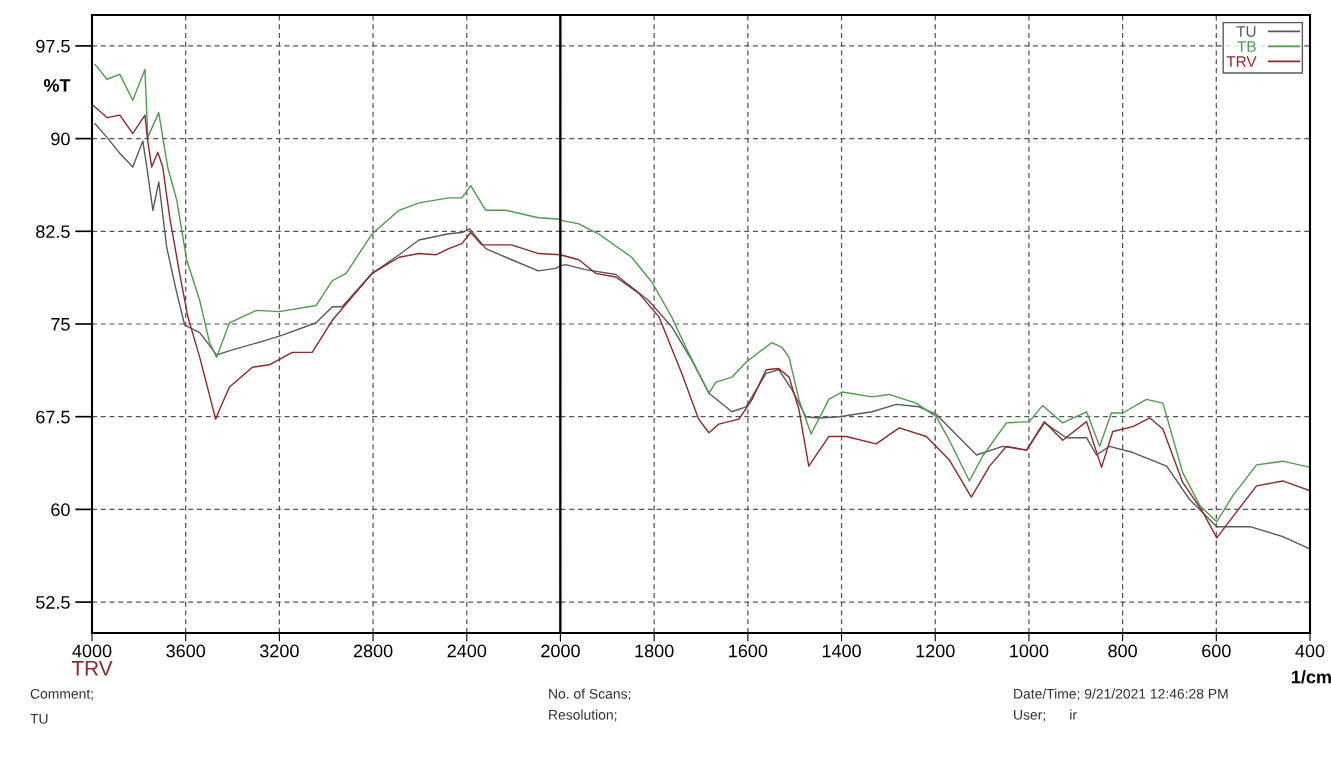 The width and height of the screenshot is (1331, 758). What do you see at coordinates (1246, 46) in the screenshot?
I see `legend-label: TB` at bounding box center [1246, 46].